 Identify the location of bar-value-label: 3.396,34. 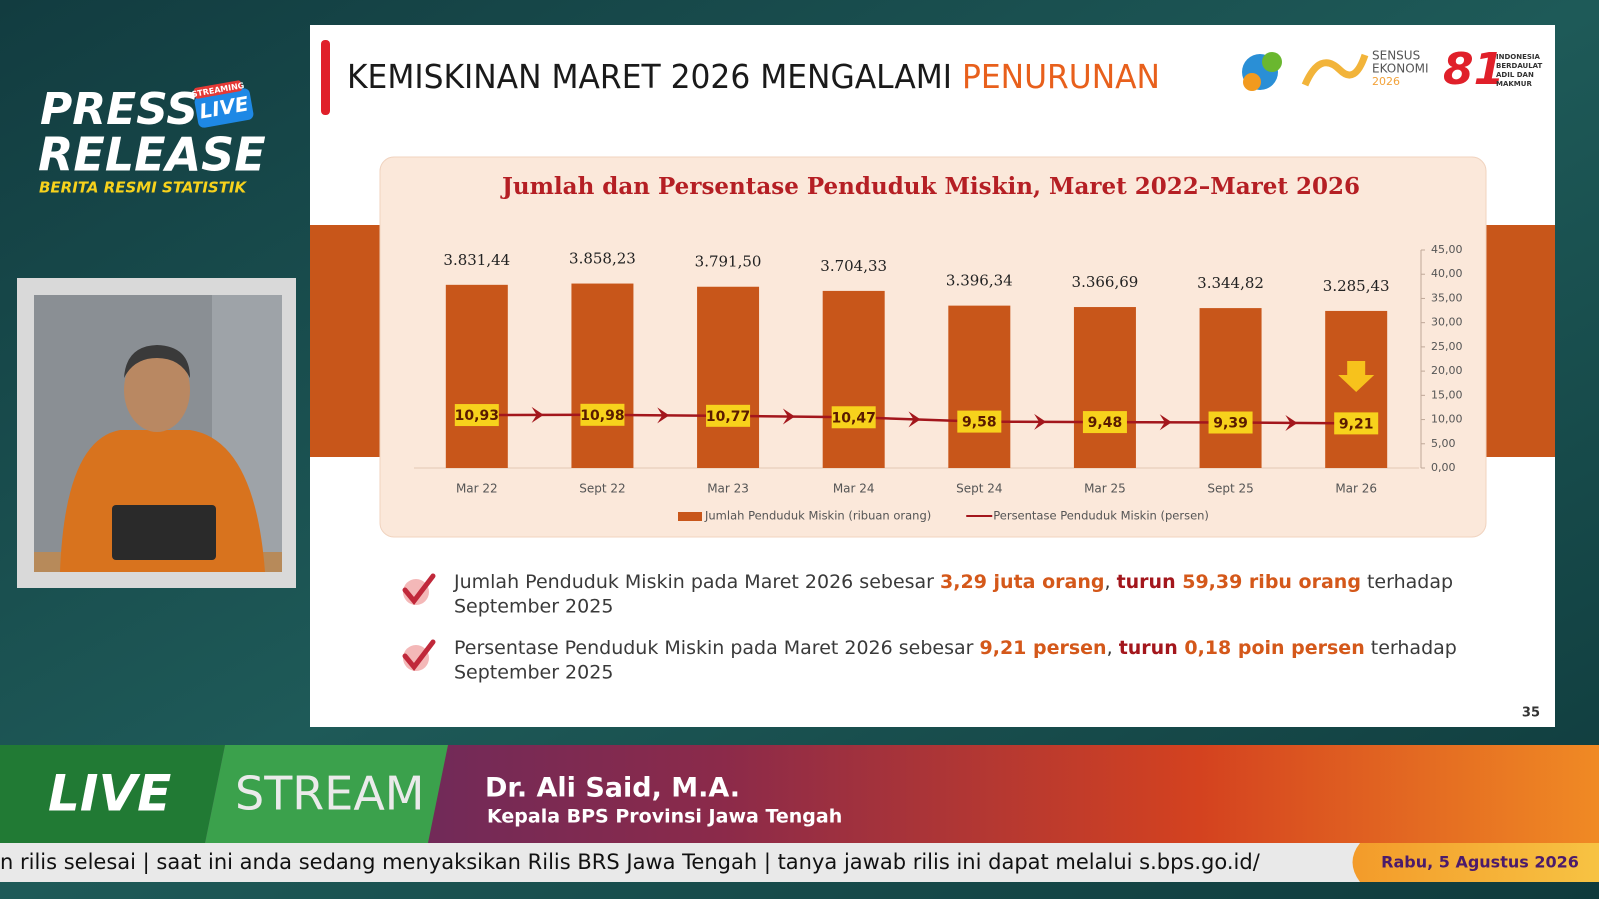
(979, 281).